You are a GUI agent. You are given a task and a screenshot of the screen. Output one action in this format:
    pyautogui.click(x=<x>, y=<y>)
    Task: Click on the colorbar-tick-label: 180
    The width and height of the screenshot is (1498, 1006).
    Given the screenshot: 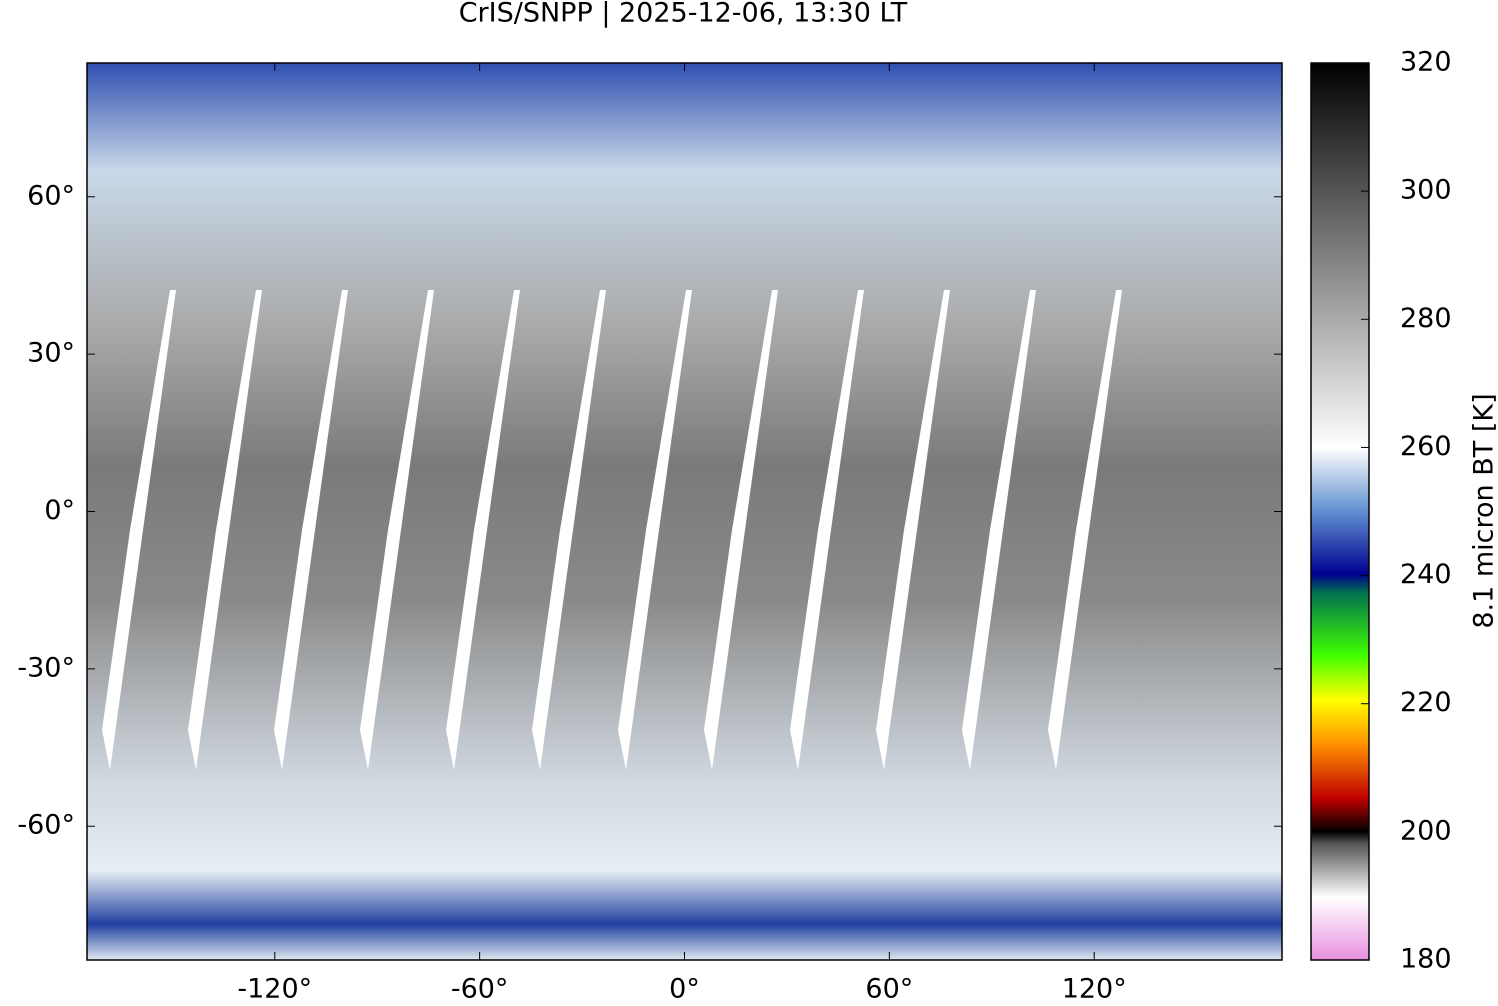 What is the action you would take?
    pyautogui.click(x=1426, y=959)
    